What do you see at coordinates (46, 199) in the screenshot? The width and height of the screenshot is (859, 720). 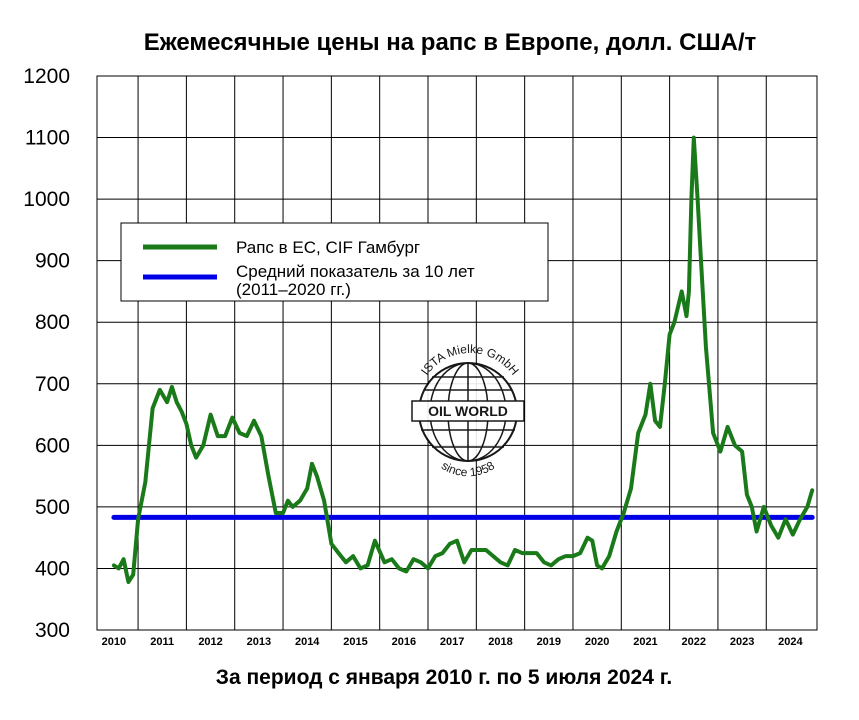 I see `y-tick-label: 1000` at bounding box center [46, 199].